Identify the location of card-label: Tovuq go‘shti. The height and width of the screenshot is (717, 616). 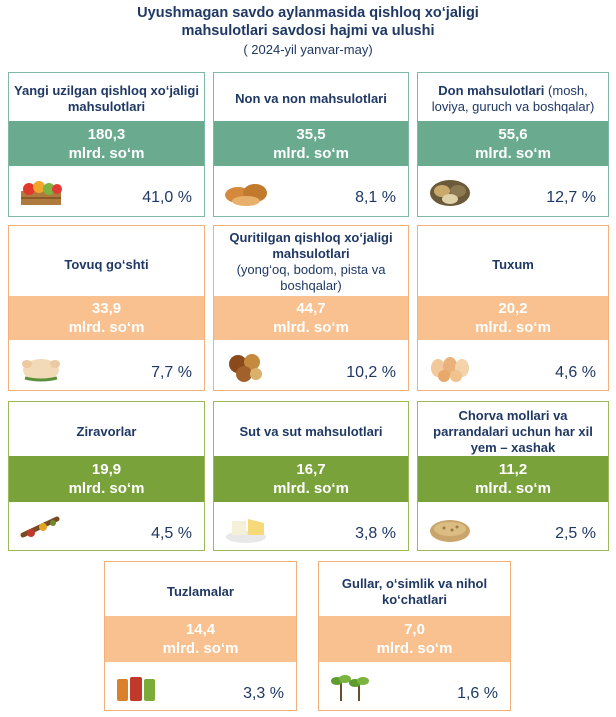
(106, 264).